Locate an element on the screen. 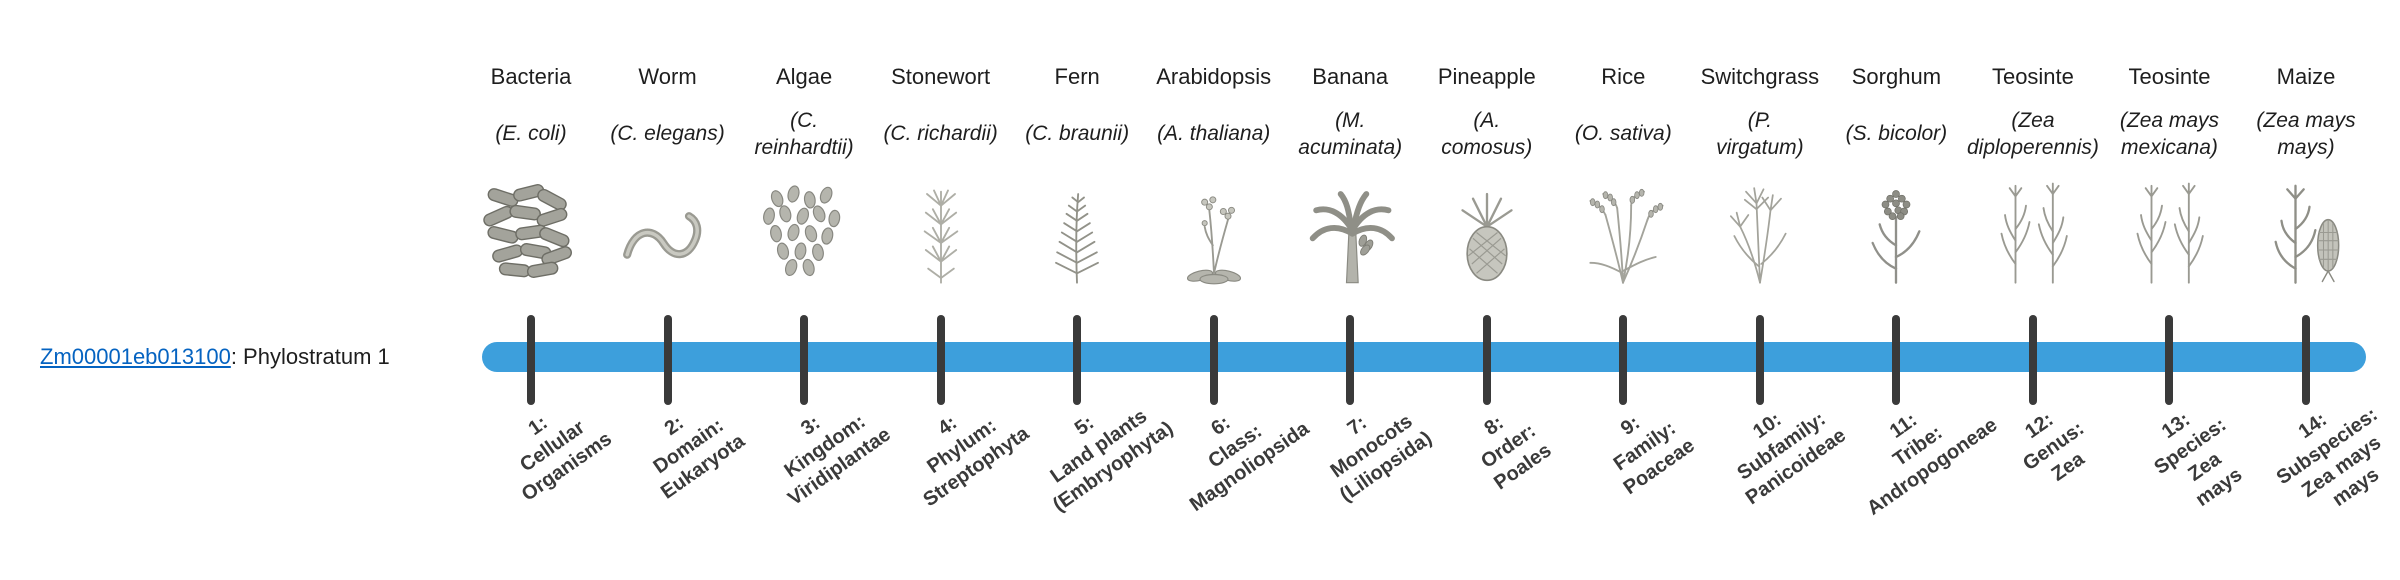  organism-common-name: Pineapple is located at coordinates (1486, 76).